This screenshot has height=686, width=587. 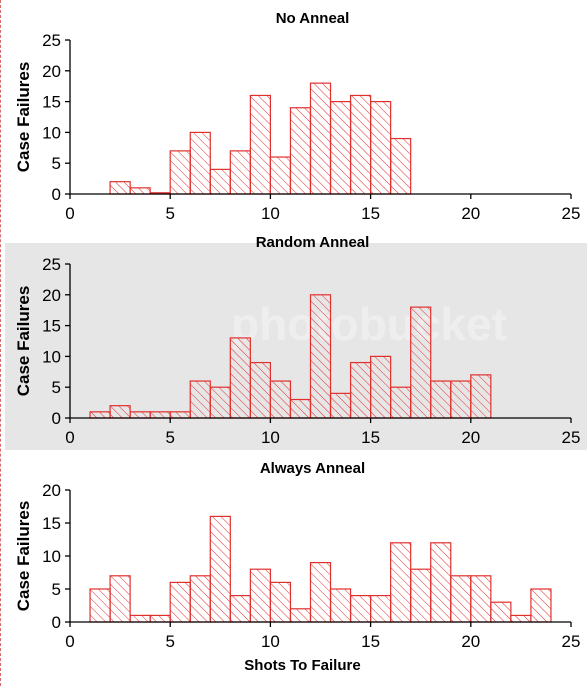 What do you see at coordinates (302, 665) in the screenshot?
I see `x-axis-label: Shots To Failure` at bounding box center [302, 665].